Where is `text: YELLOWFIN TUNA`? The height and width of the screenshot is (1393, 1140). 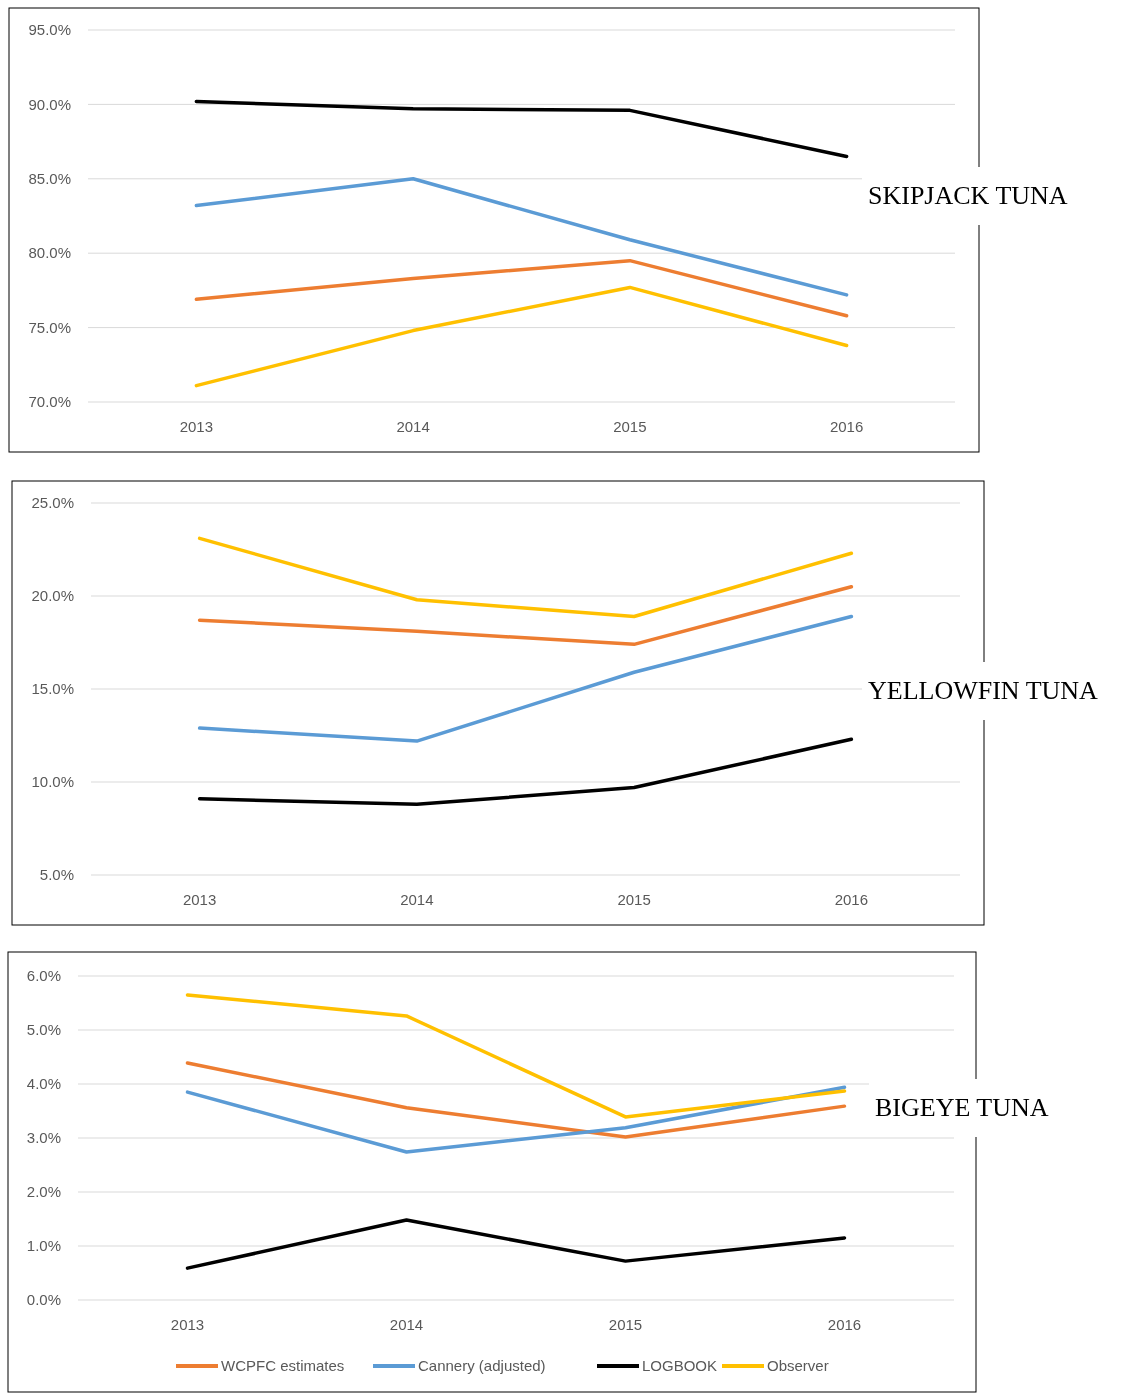
text: YELLOWFIN TUNA is located at coordinates (983, 691).